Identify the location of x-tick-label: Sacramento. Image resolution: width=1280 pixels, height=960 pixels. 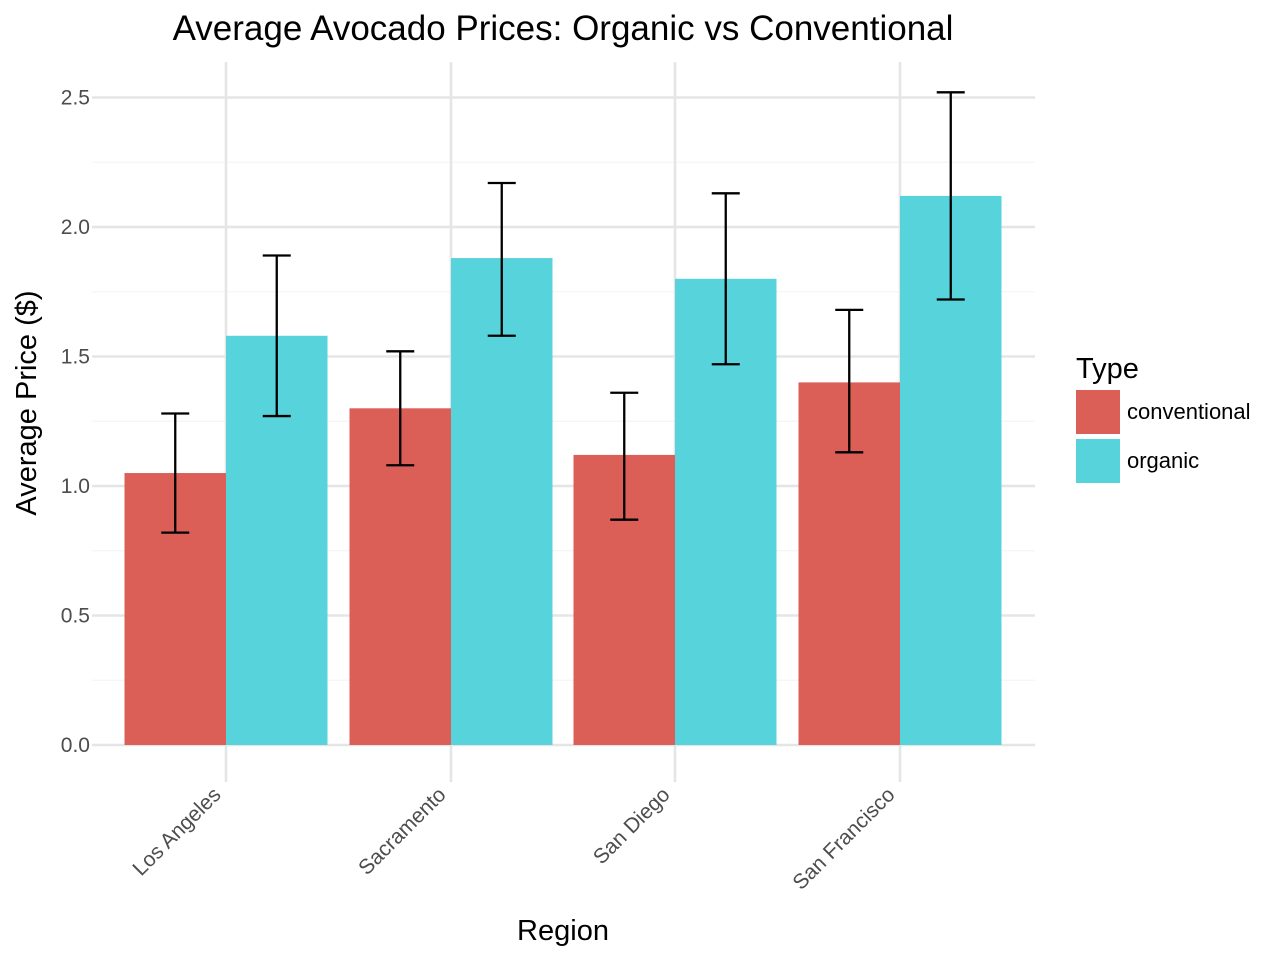
(402, 831).